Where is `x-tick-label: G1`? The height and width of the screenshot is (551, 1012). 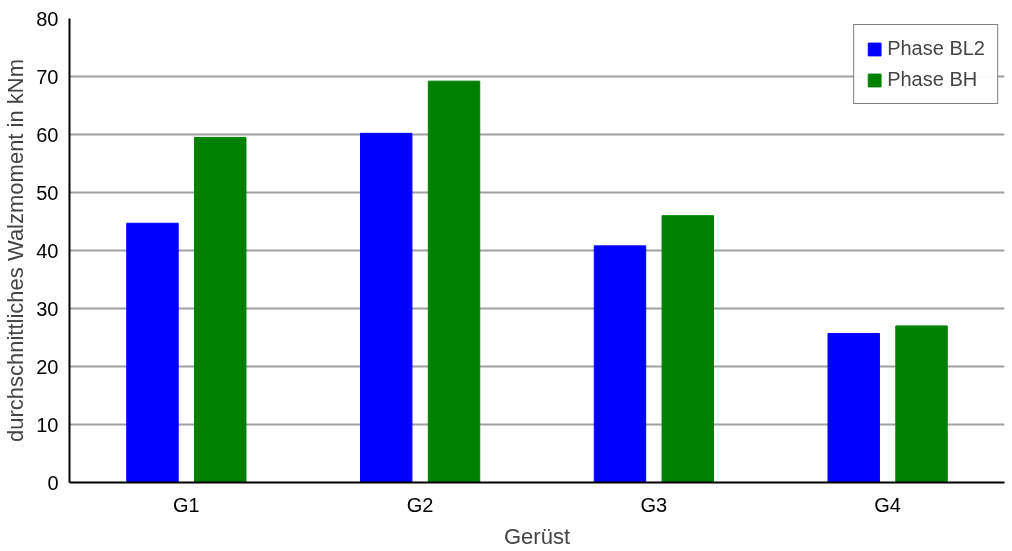
x-tick-label: G1 is located at coordinates (186, 504).